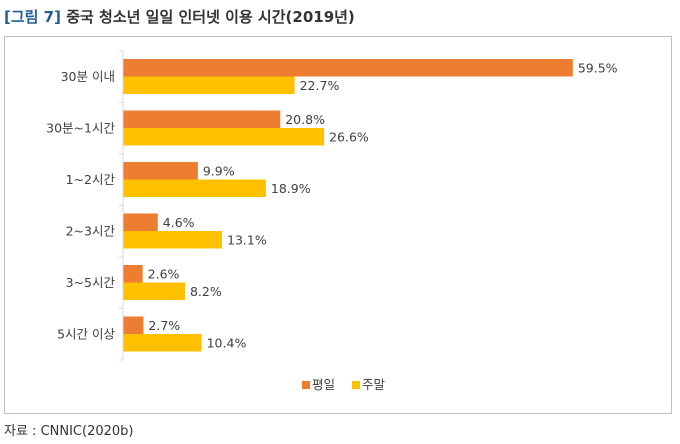 This screenshot has height=444, width=680. I want to click on legend-label: 주말, so click(374, 384).